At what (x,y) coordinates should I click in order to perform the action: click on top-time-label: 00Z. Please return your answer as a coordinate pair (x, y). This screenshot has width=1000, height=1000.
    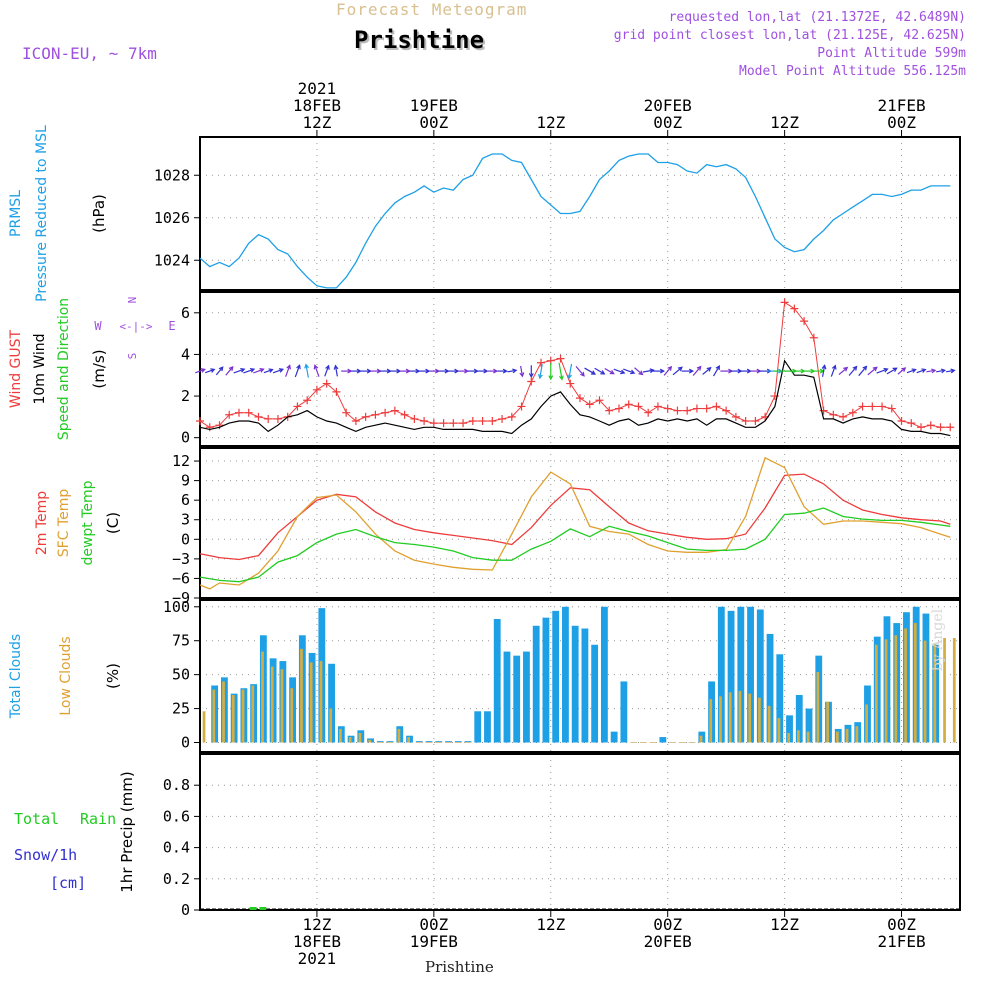
    Looking at the image, I should click on (667, 122).